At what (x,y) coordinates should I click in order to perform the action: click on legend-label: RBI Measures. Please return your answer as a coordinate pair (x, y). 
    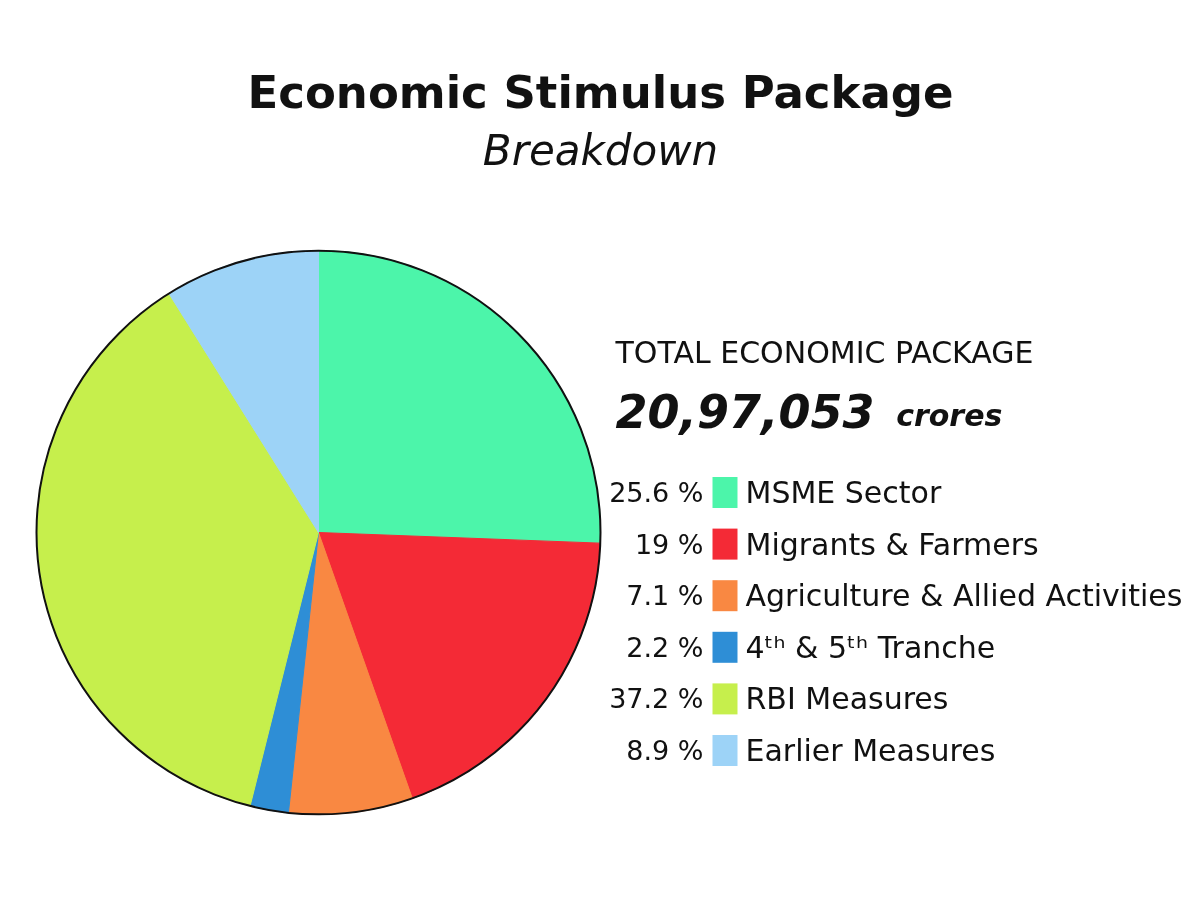
    Looking at the image, I should click on (847, 699).